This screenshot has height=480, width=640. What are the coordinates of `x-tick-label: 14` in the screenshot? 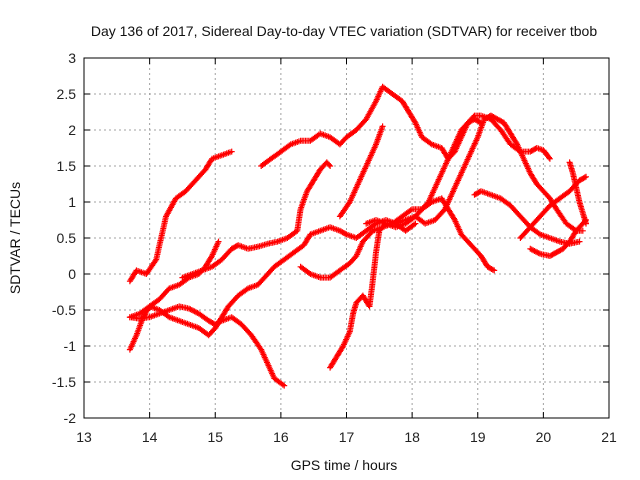 It's located at (150, 437).